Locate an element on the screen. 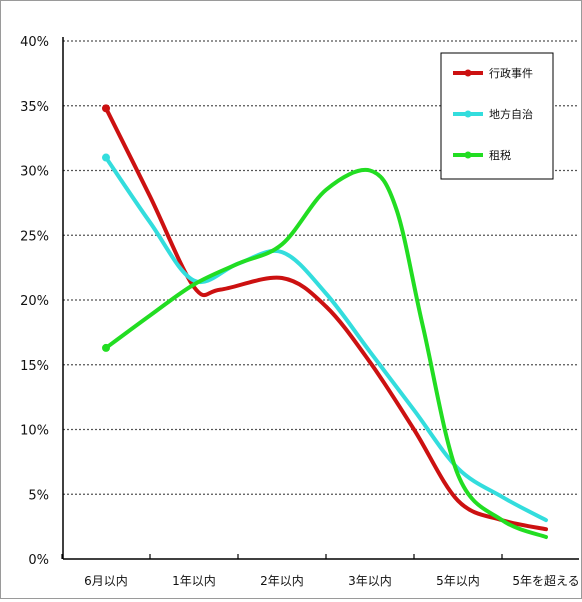  y-tick-label: 5% is located at coordinates (38, 495).